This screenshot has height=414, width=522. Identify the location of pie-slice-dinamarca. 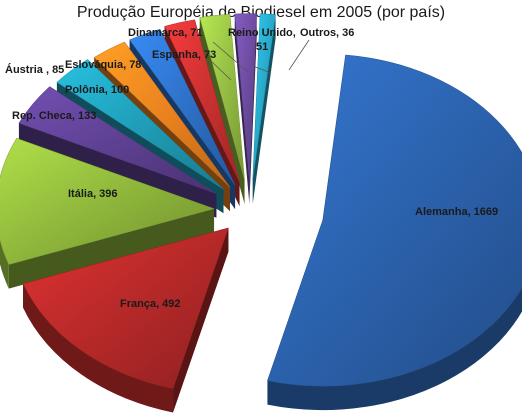
(222, 96).